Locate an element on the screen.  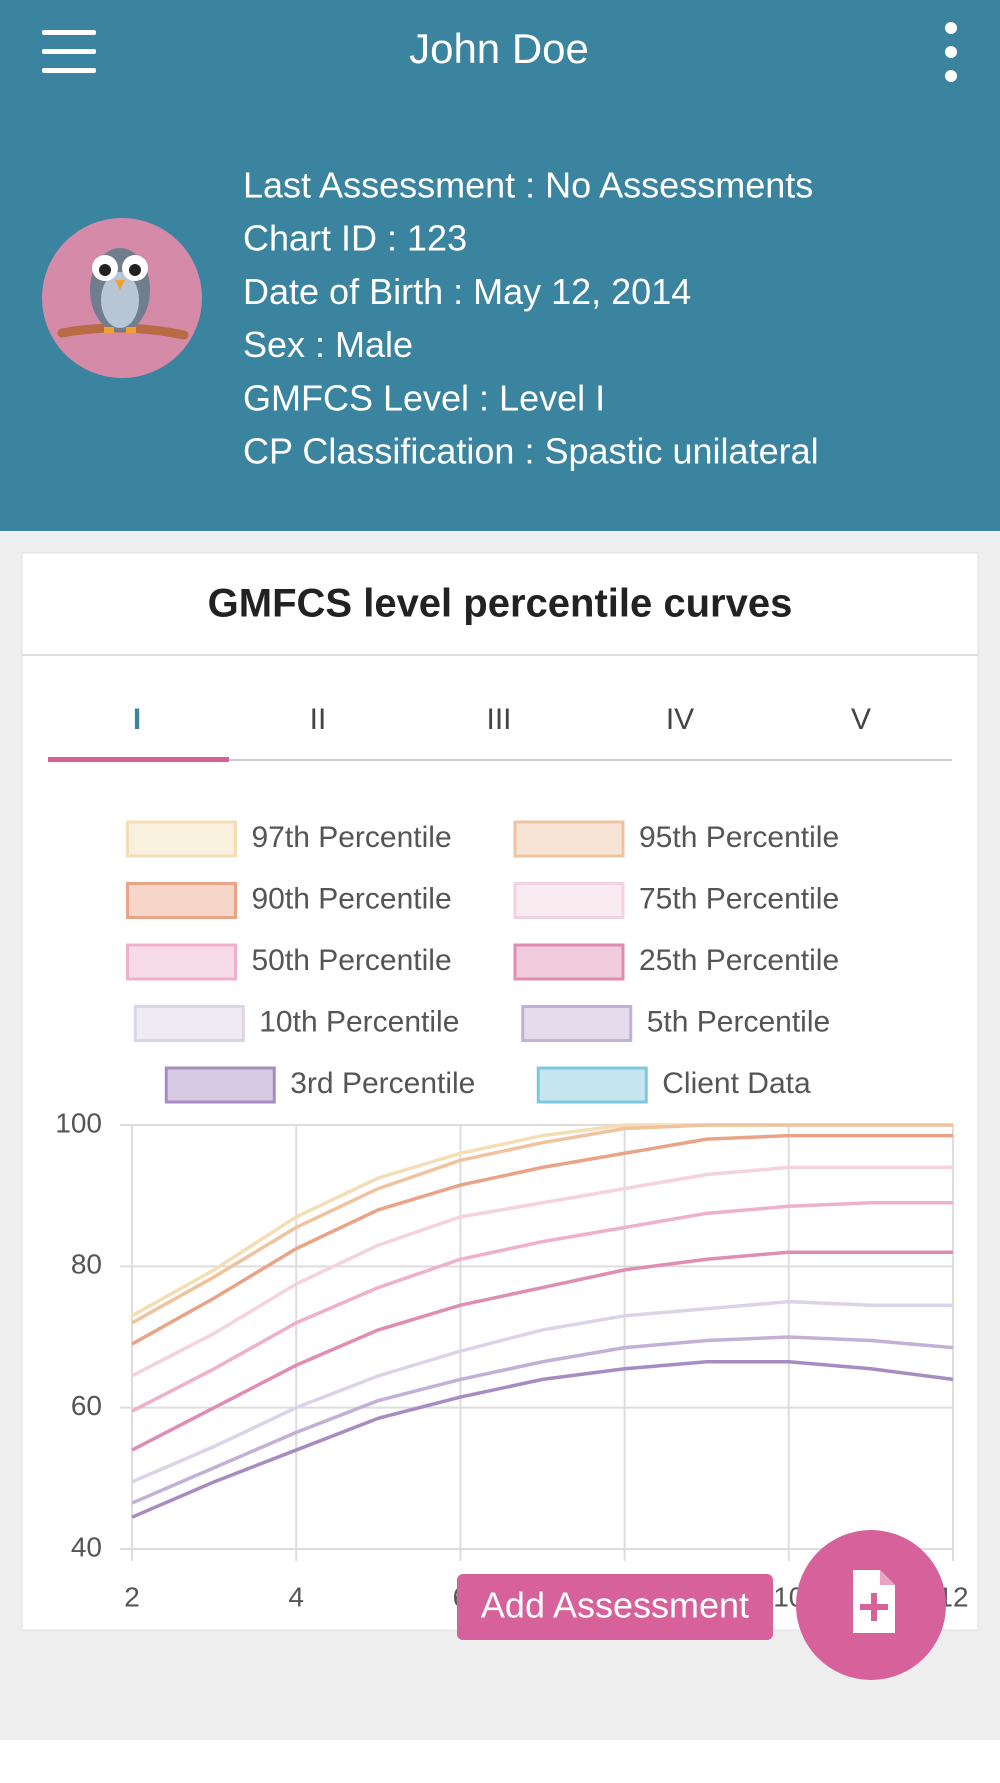
card-title: GMFCS level percentile curves is located at coordinates (500, 604).